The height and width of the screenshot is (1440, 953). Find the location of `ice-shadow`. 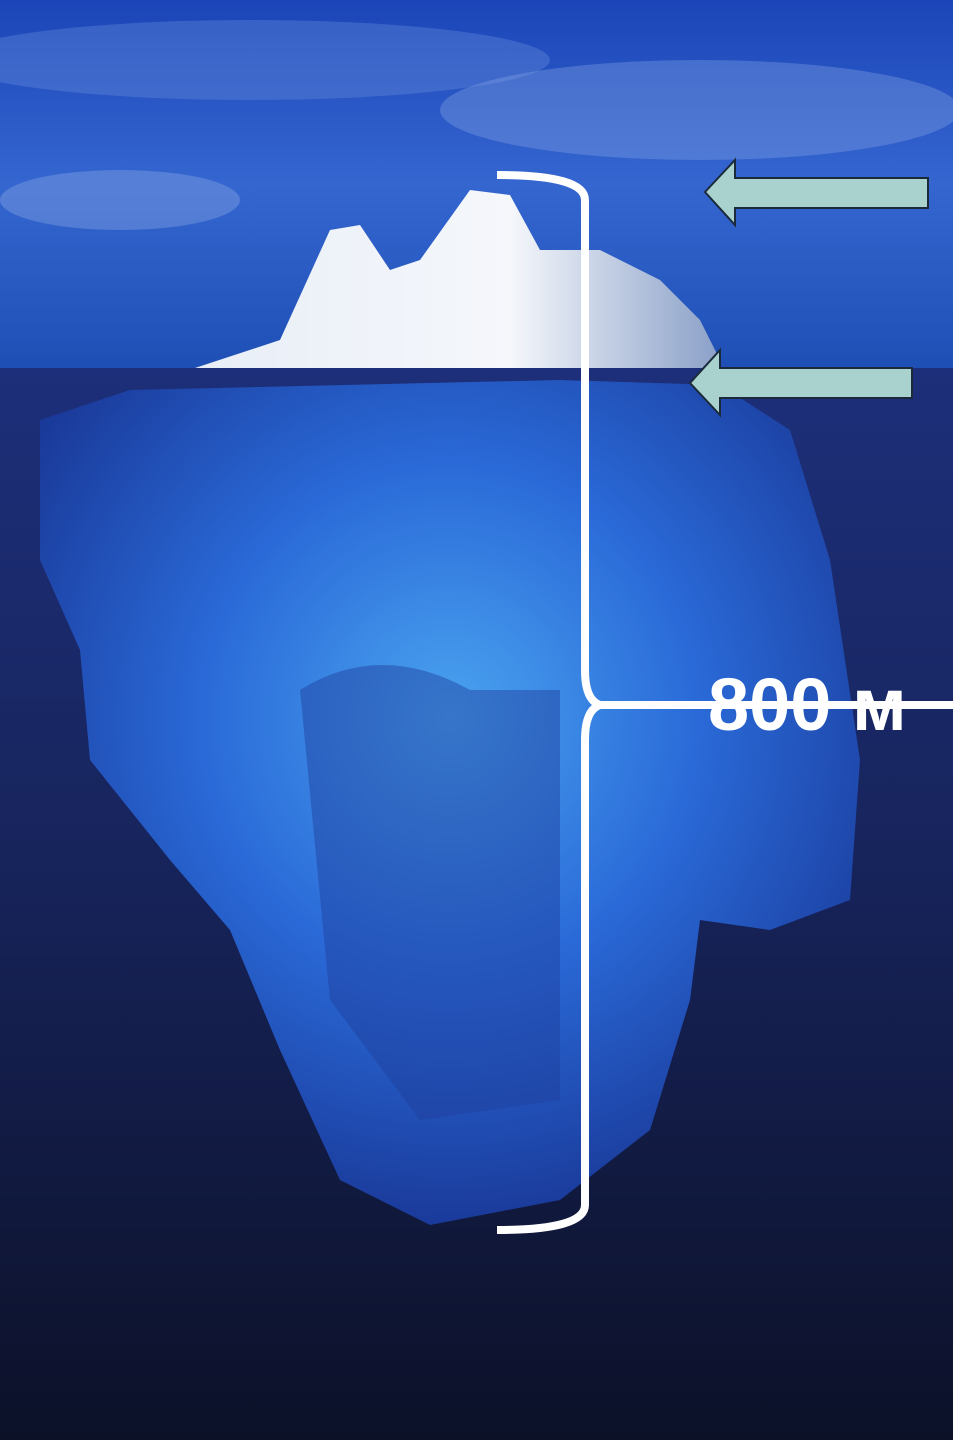

ice-shadow is located at coordinates (430, 892).